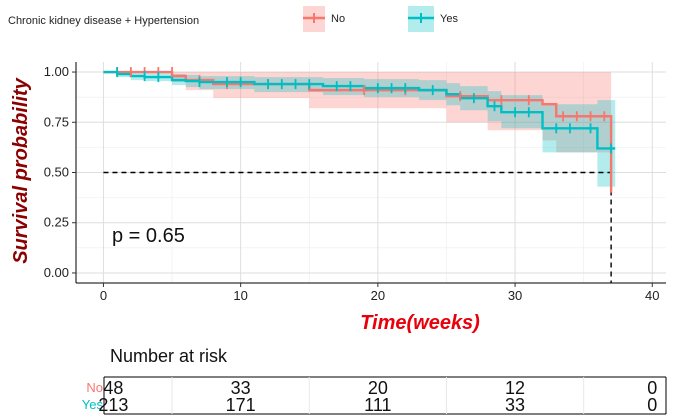 The height and width of the screenshot is (418, 676). Describe the element at coordinates (21, 170) in the screenshot. I see `y-axis-label: Survival probability` at that location.